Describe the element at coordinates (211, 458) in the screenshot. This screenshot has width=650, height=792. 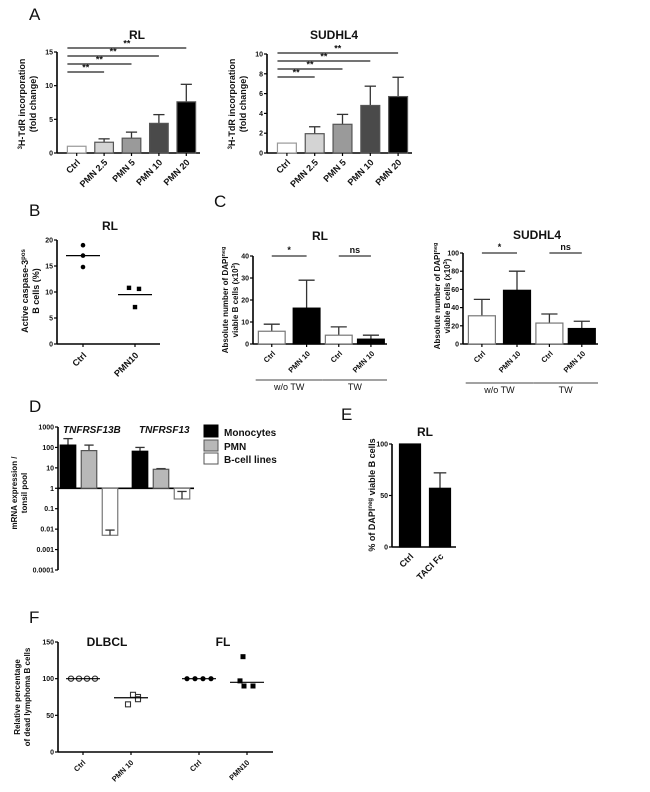
I see `legend-swatch-bcell` at that location.